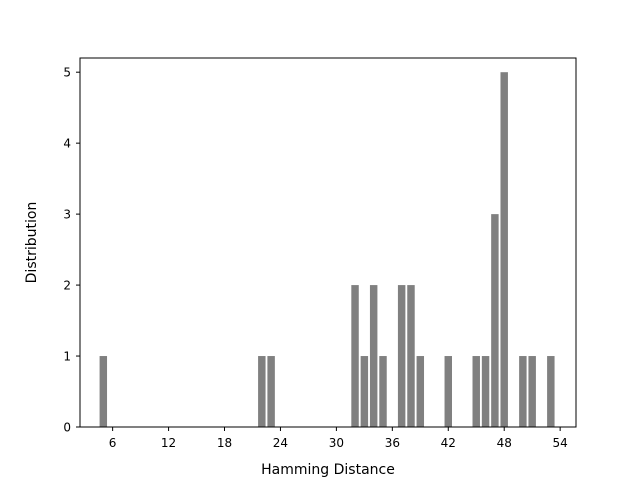  I want to click on x-tick-label: 24, so click(280, 443).